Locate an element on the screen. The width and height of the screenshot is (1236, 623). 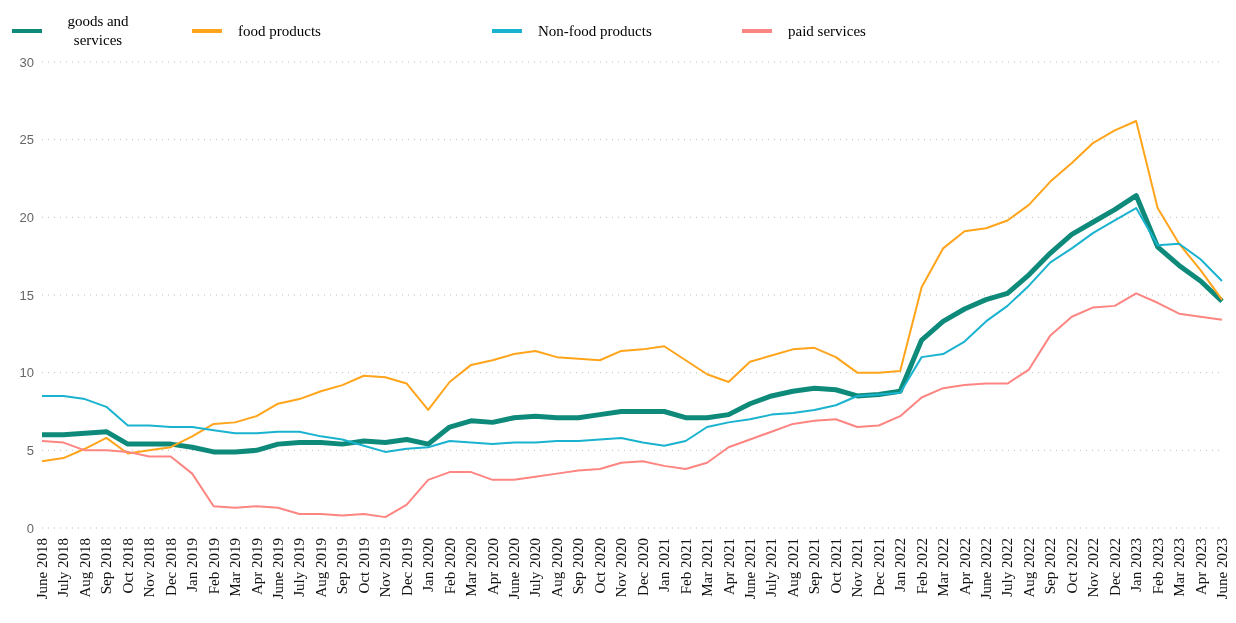
x-tick-label: July 2018 is located at coordinates (63, 567).